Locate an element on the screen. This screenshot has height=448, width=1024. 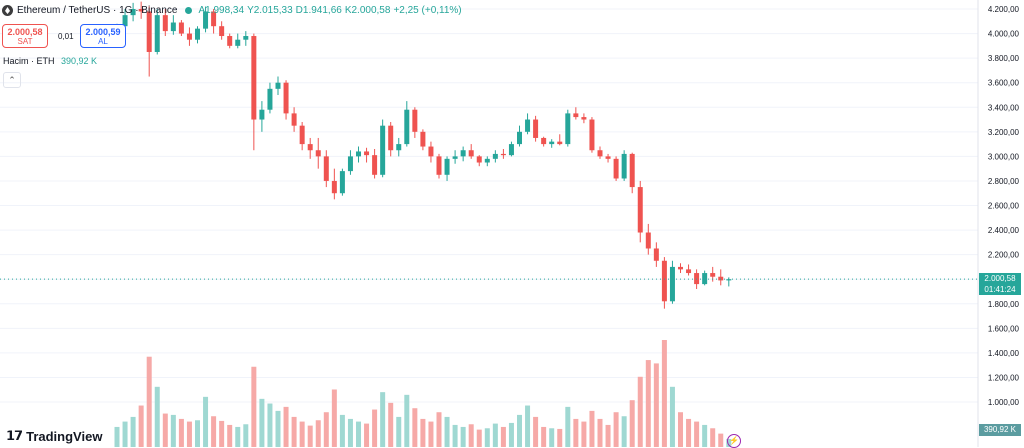
price-tick-label: 3.400,00 is located at coordinates (1004, 107).